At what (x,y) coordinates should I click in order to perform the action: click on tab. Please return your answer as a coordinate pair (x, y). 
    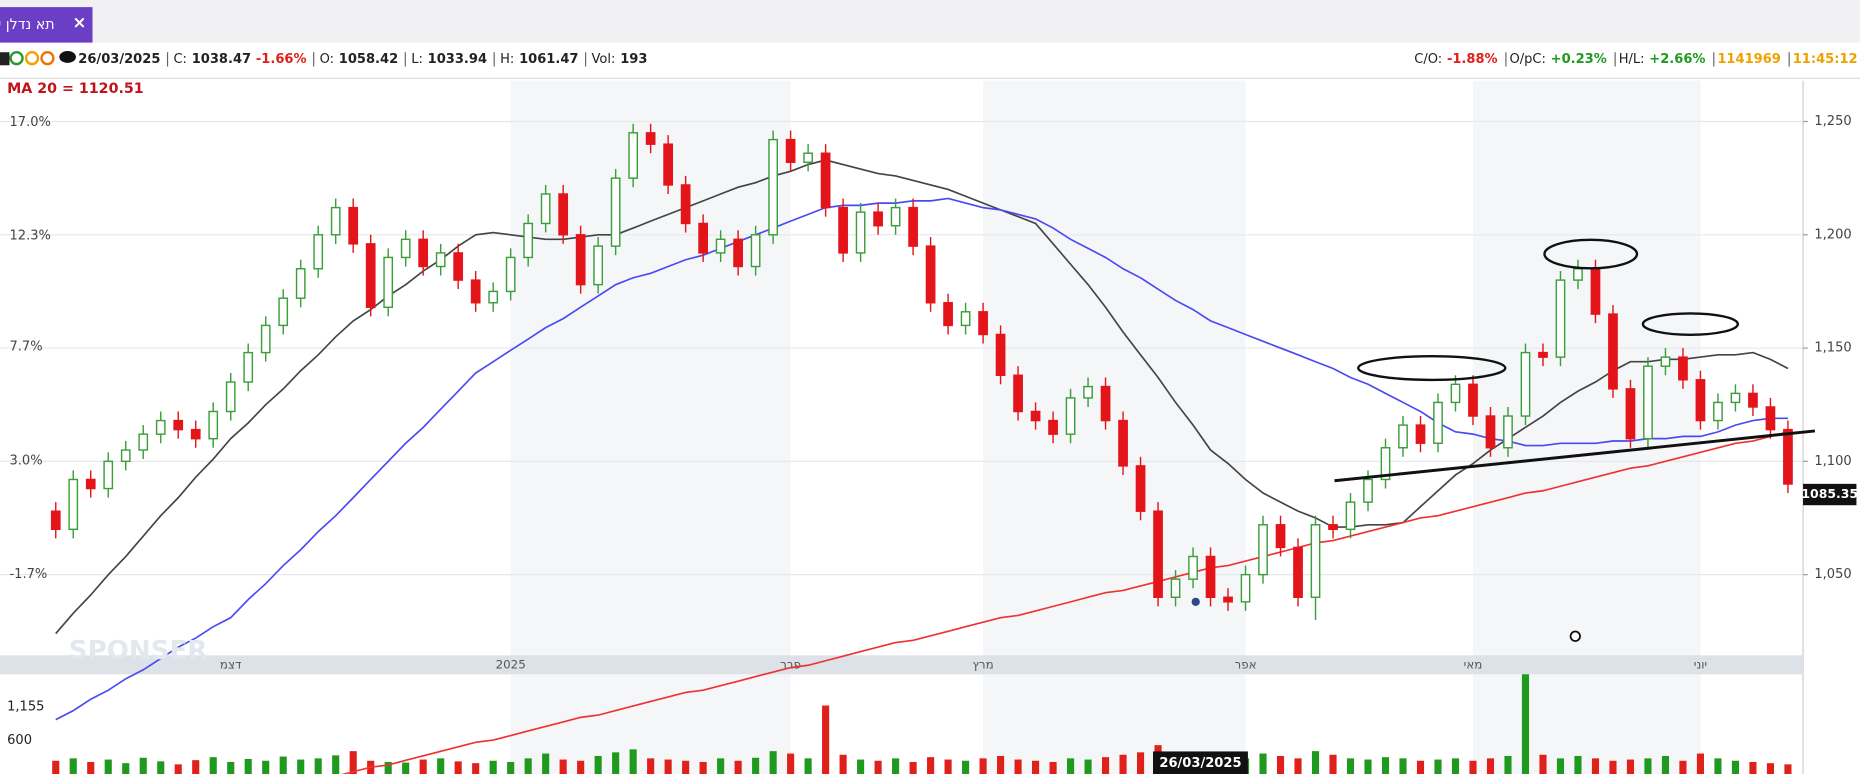
    Looking at the image, I should click on (46, 25).